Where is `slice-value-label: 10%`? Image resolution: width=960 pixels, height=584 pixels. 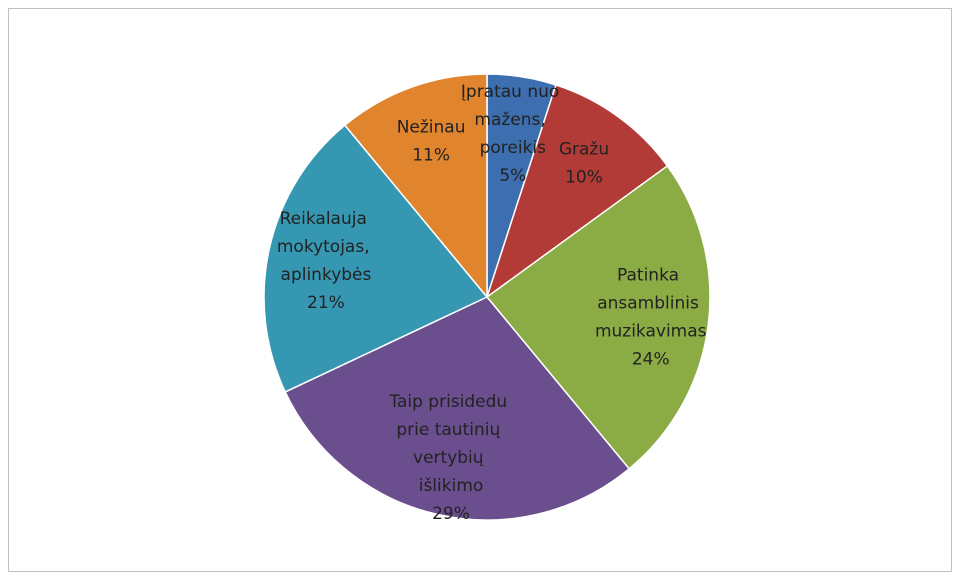 slice-value-label: 10% is located at coordinates (584, 177).